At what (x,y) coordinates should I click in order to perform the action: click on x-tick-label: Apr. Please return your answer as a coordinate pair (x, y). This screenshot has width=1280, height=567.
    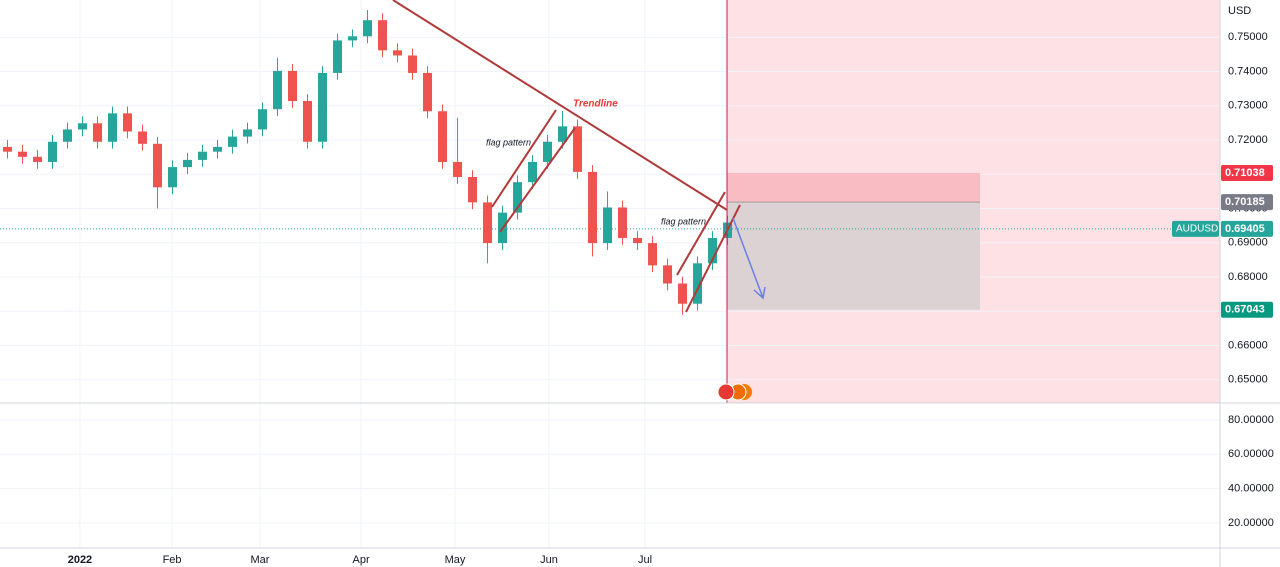
    Looking at the image, I should click on (361, 560).